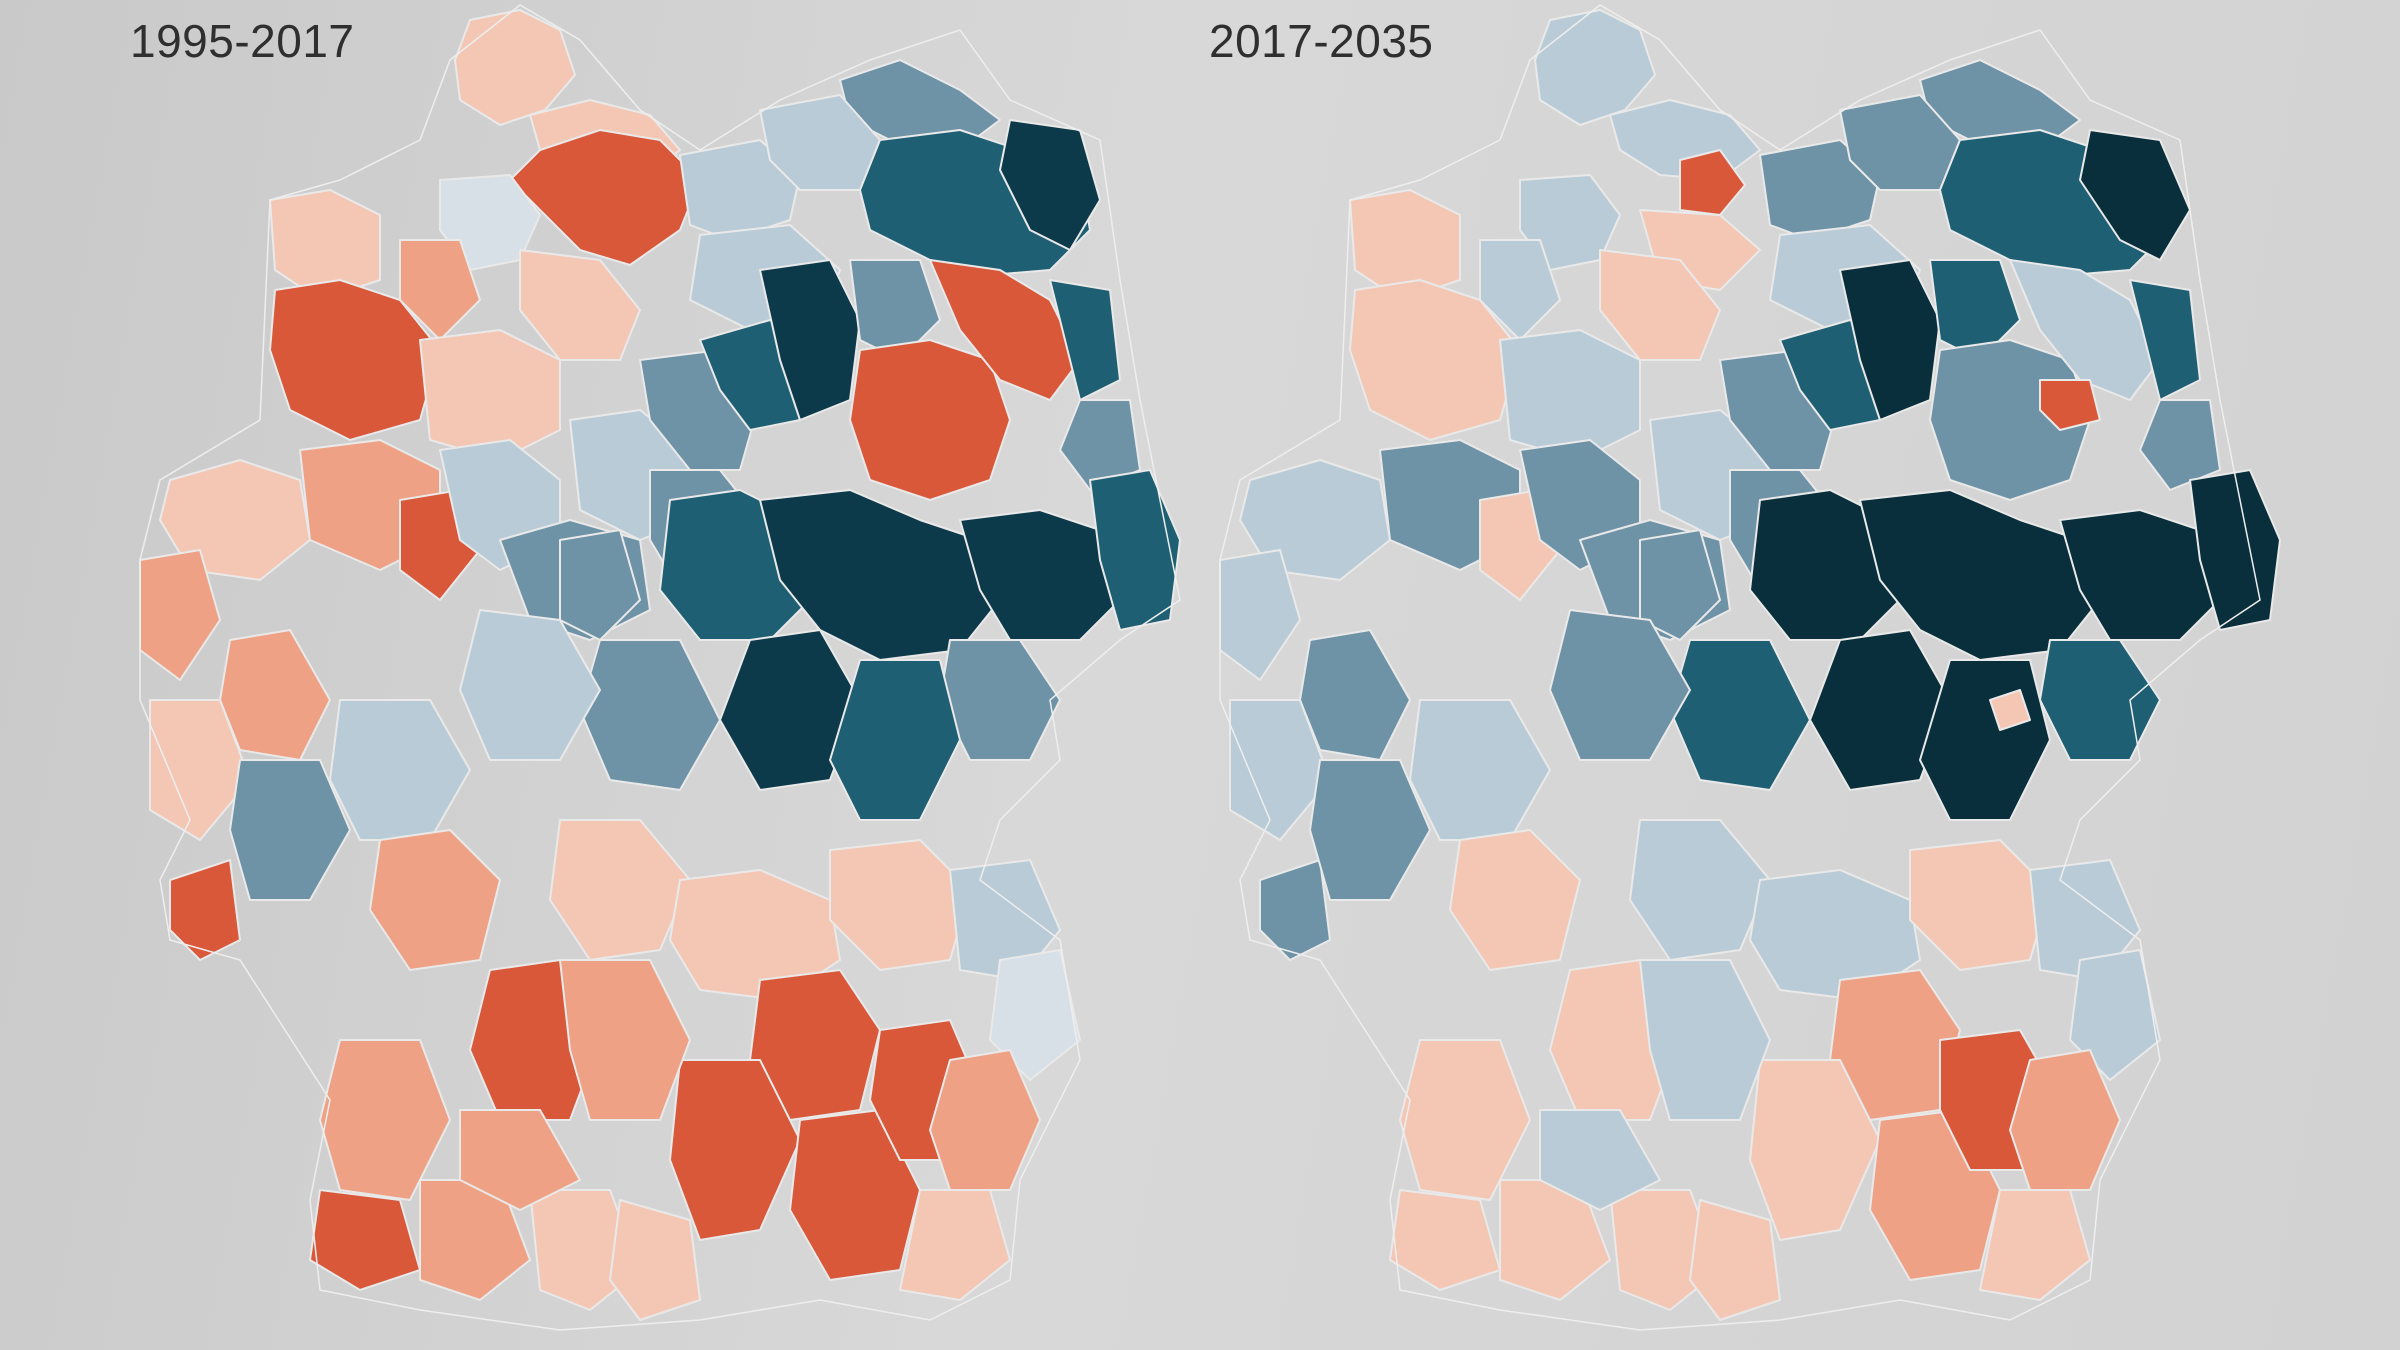  Describe the element at coordinates (242, 41) in the screenshot. I see `map-title-1995-2017: 1995-2017` at that location.